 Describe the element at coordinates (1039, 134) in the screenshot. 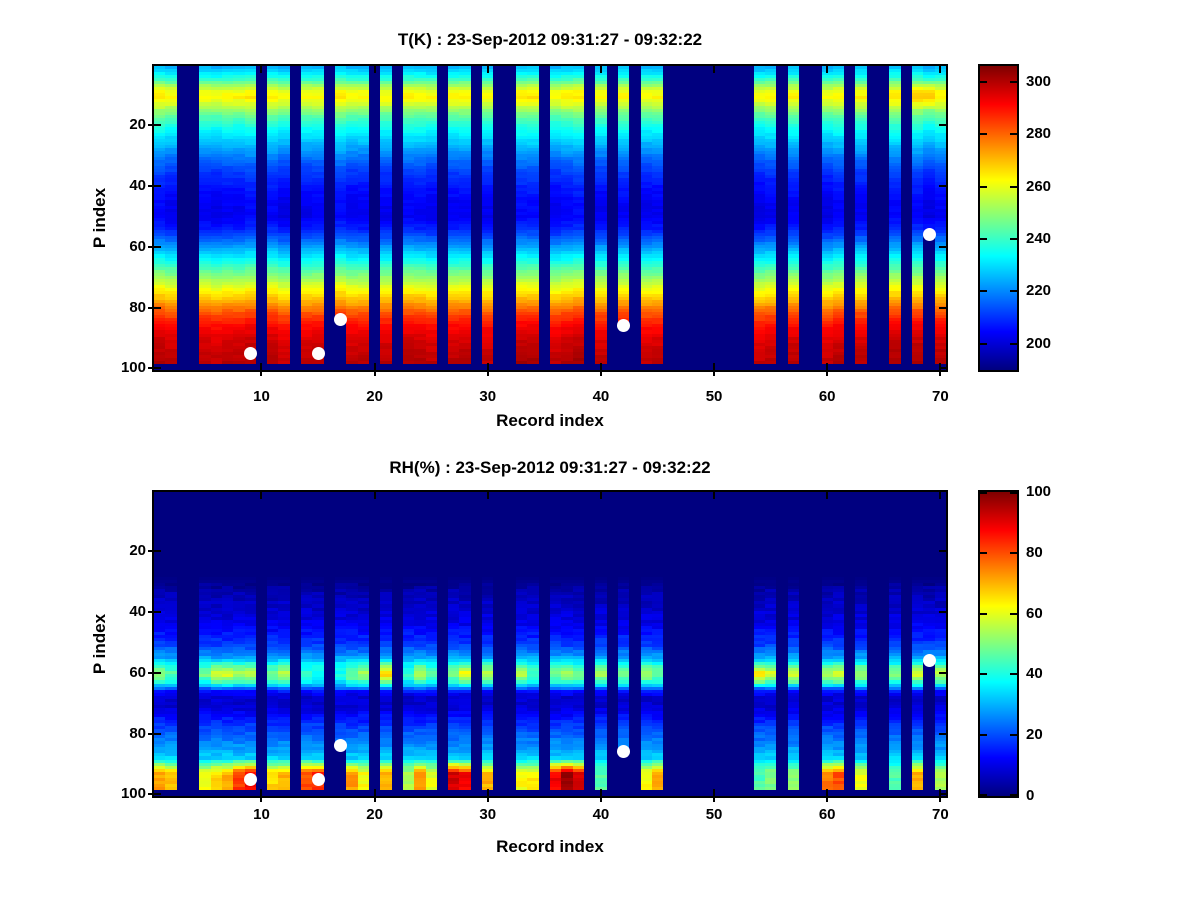

I see `colorbar-tick-label: 280` at that location.